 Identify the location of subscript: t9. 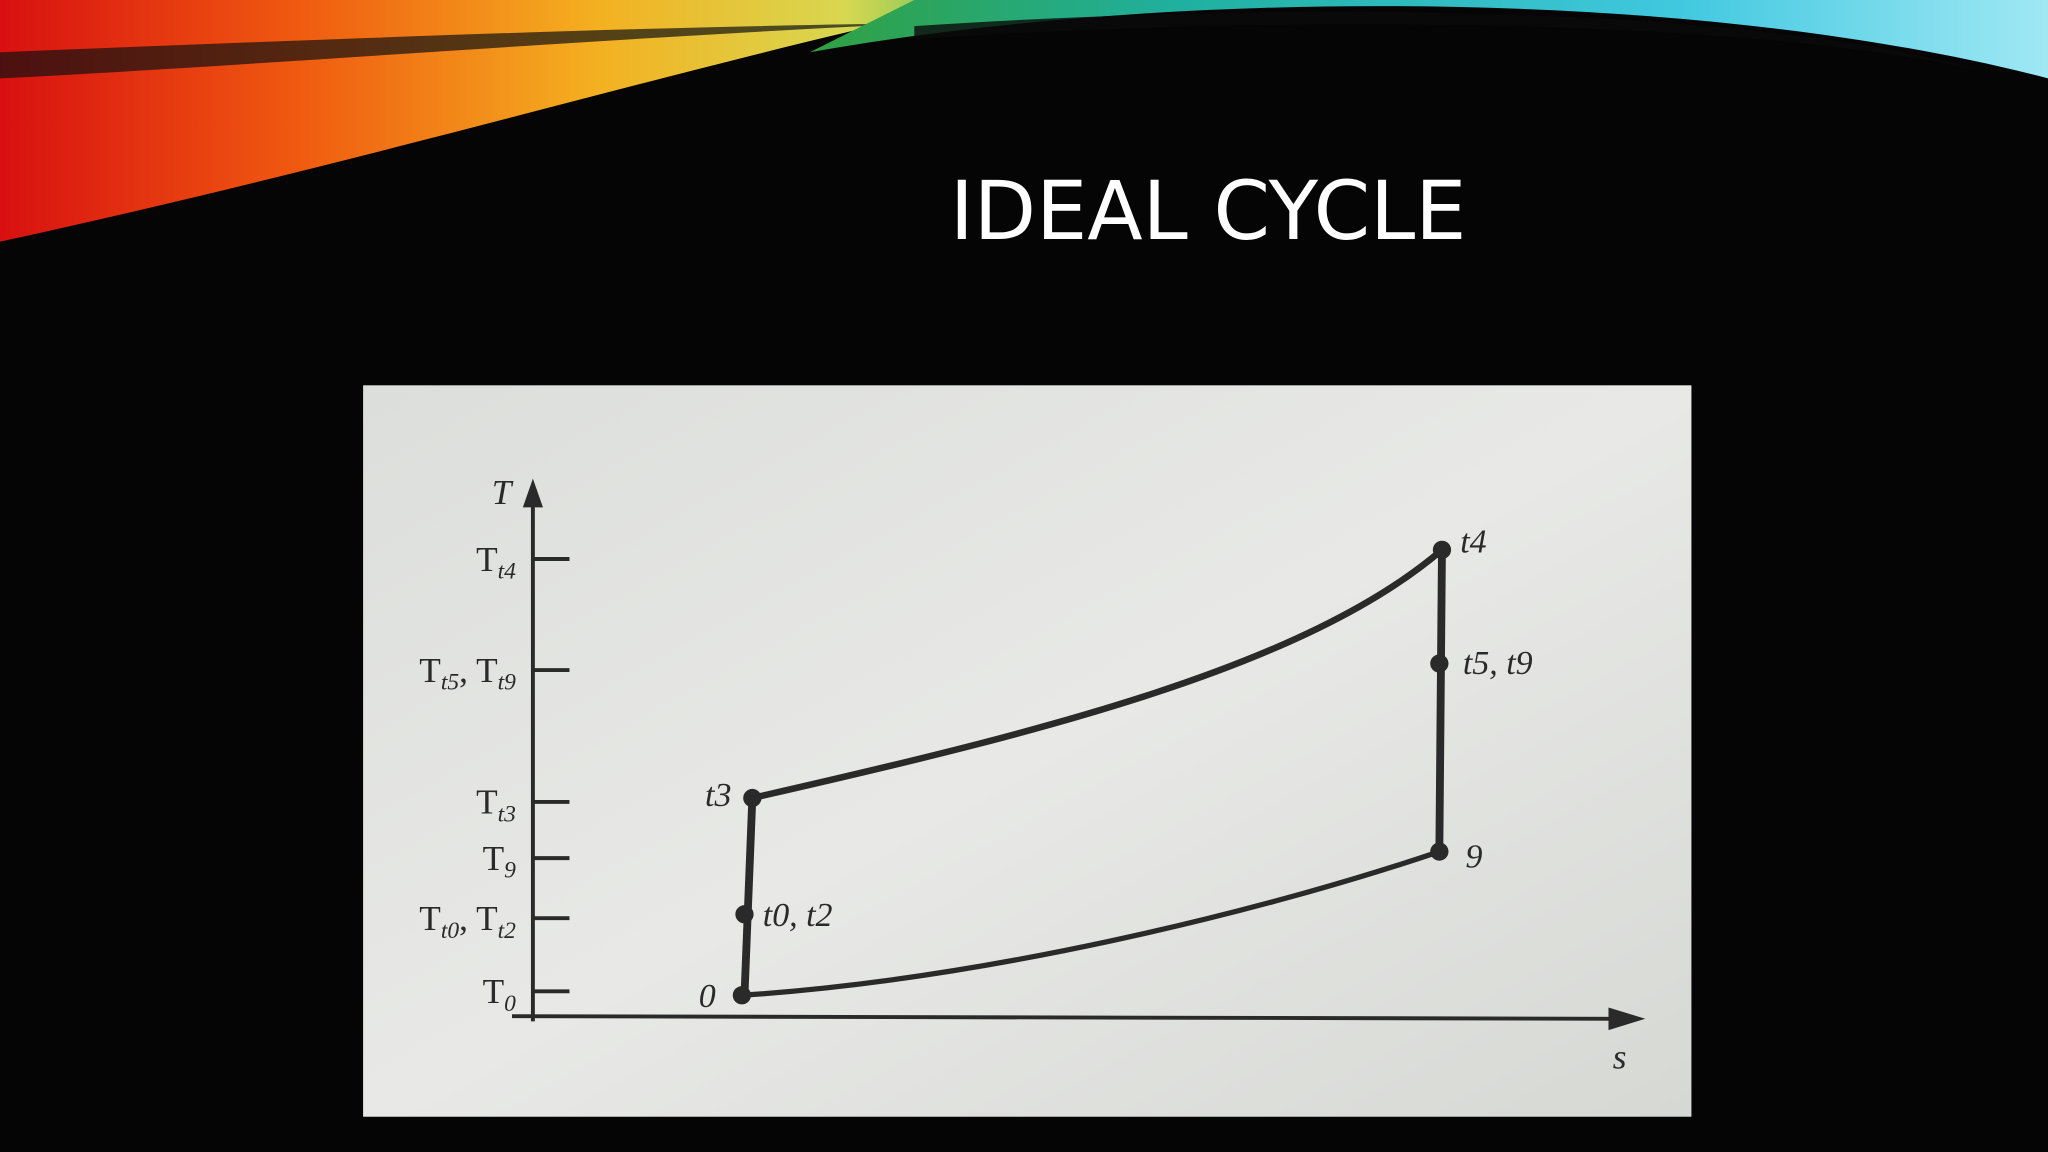
(507, 683).